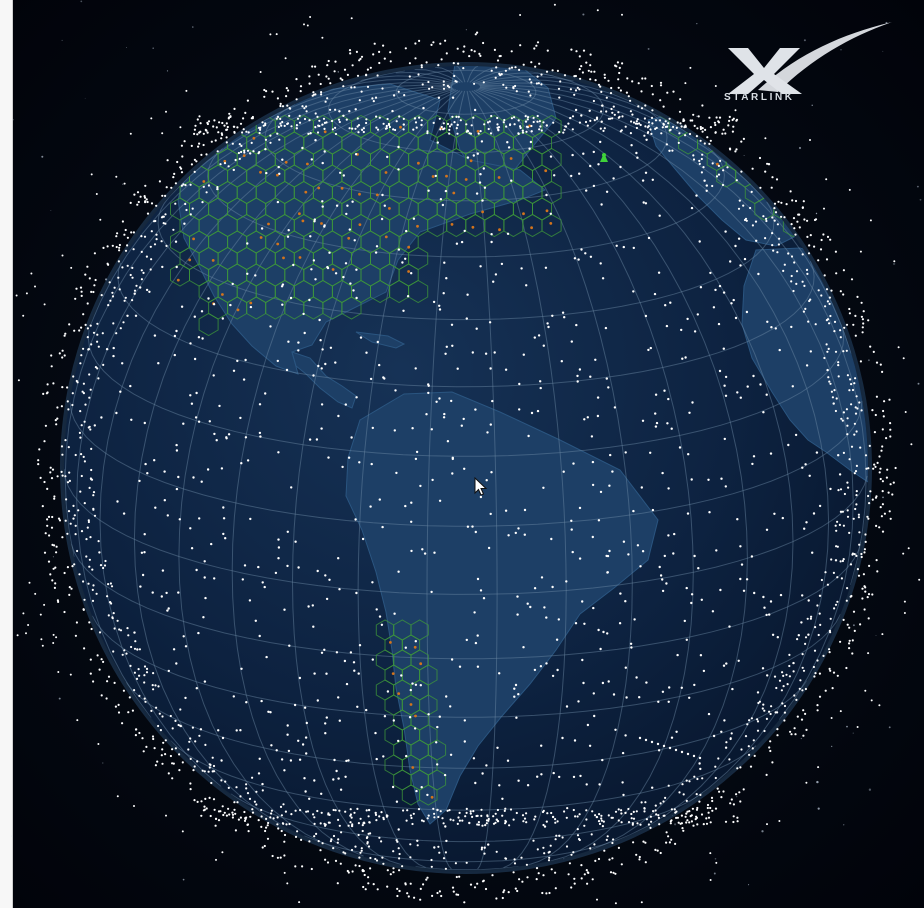  What do you see at coordinates (670, 748) in the screenshot?
I see `satellite-train` at bounding box center [670, 748].